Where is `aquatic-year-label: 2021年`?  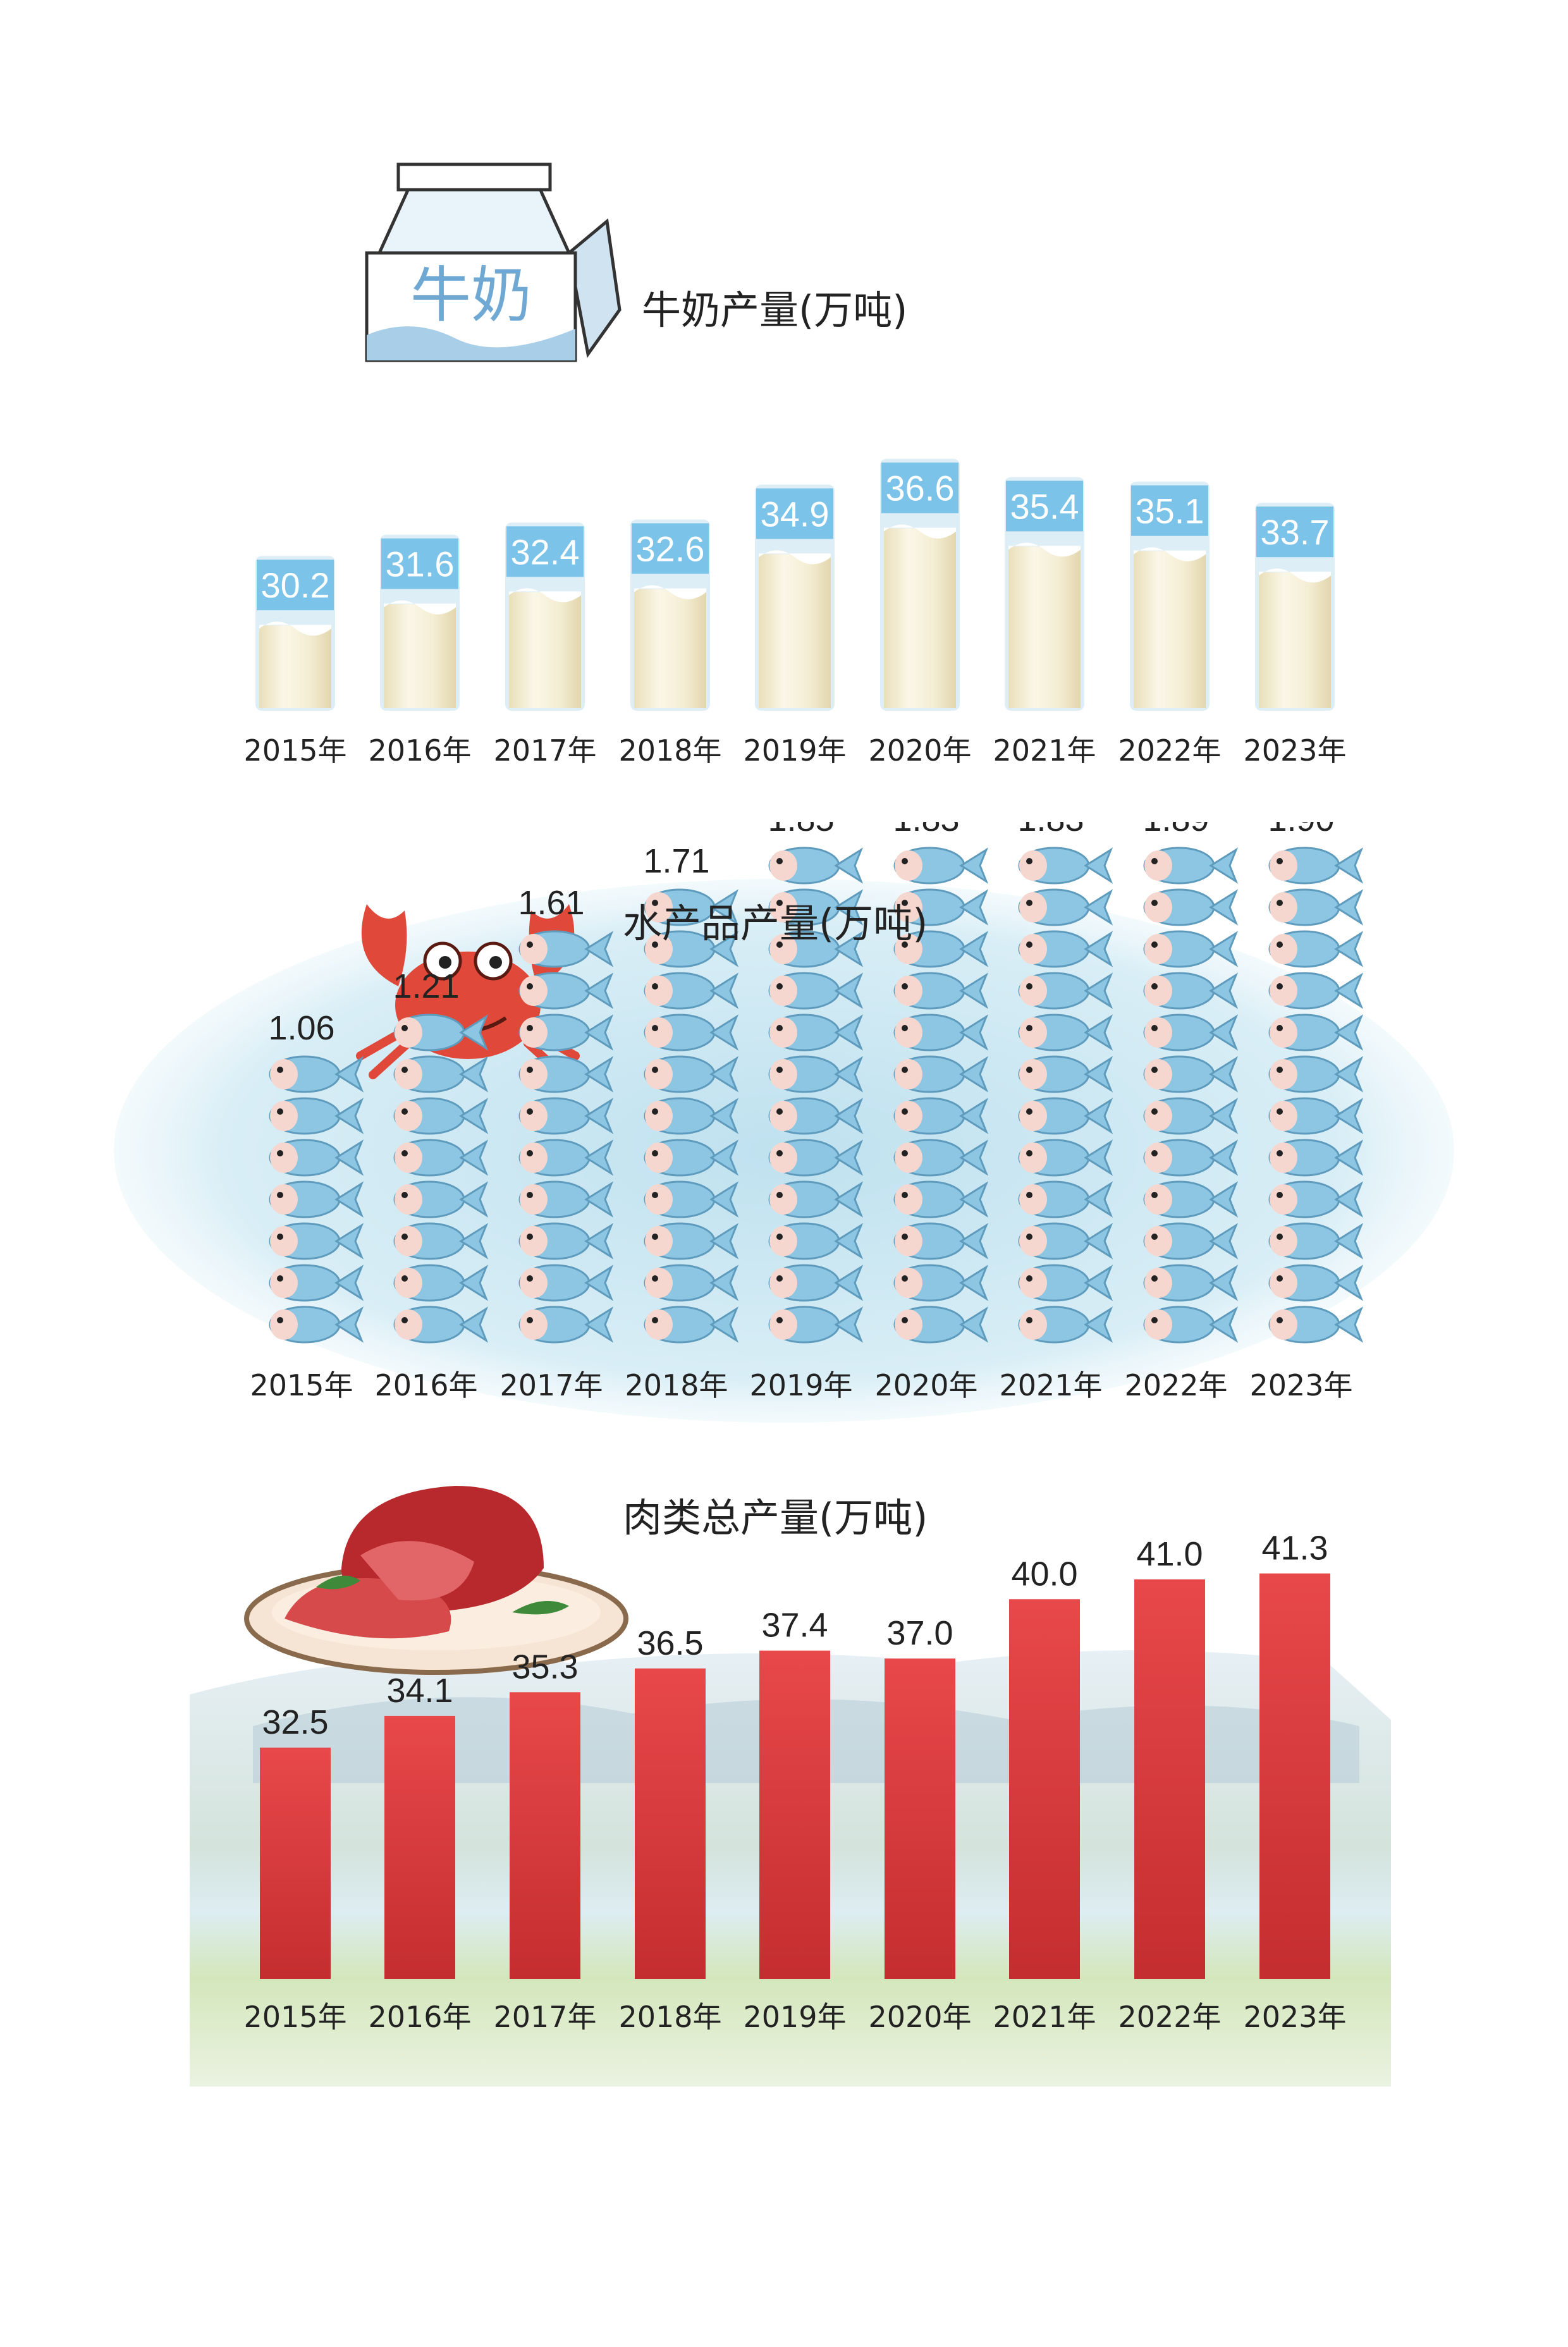 aquatic-year-label: 2021年 is located at coordinates (1050, 1385).